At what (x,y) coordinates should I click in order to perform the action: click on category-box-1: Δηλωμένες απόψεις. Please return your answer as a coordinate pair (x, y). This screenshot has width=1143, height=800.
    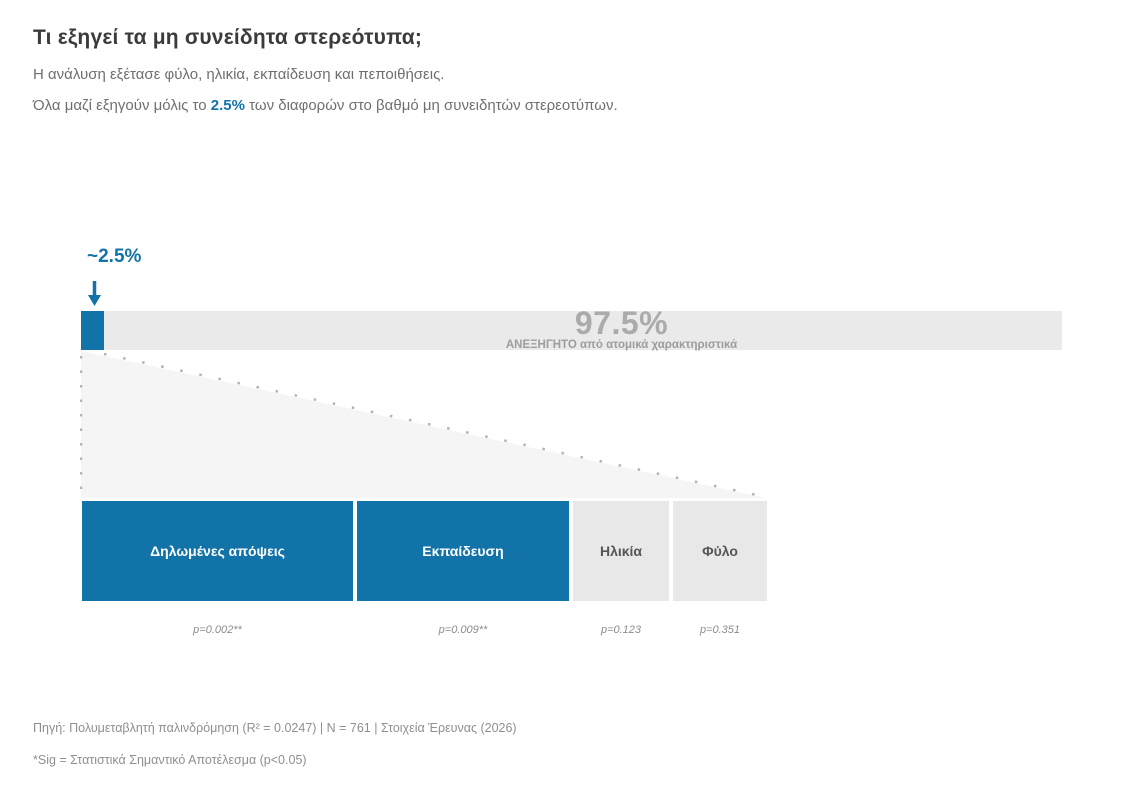
    Looking at the image, I should click on (217, 551).